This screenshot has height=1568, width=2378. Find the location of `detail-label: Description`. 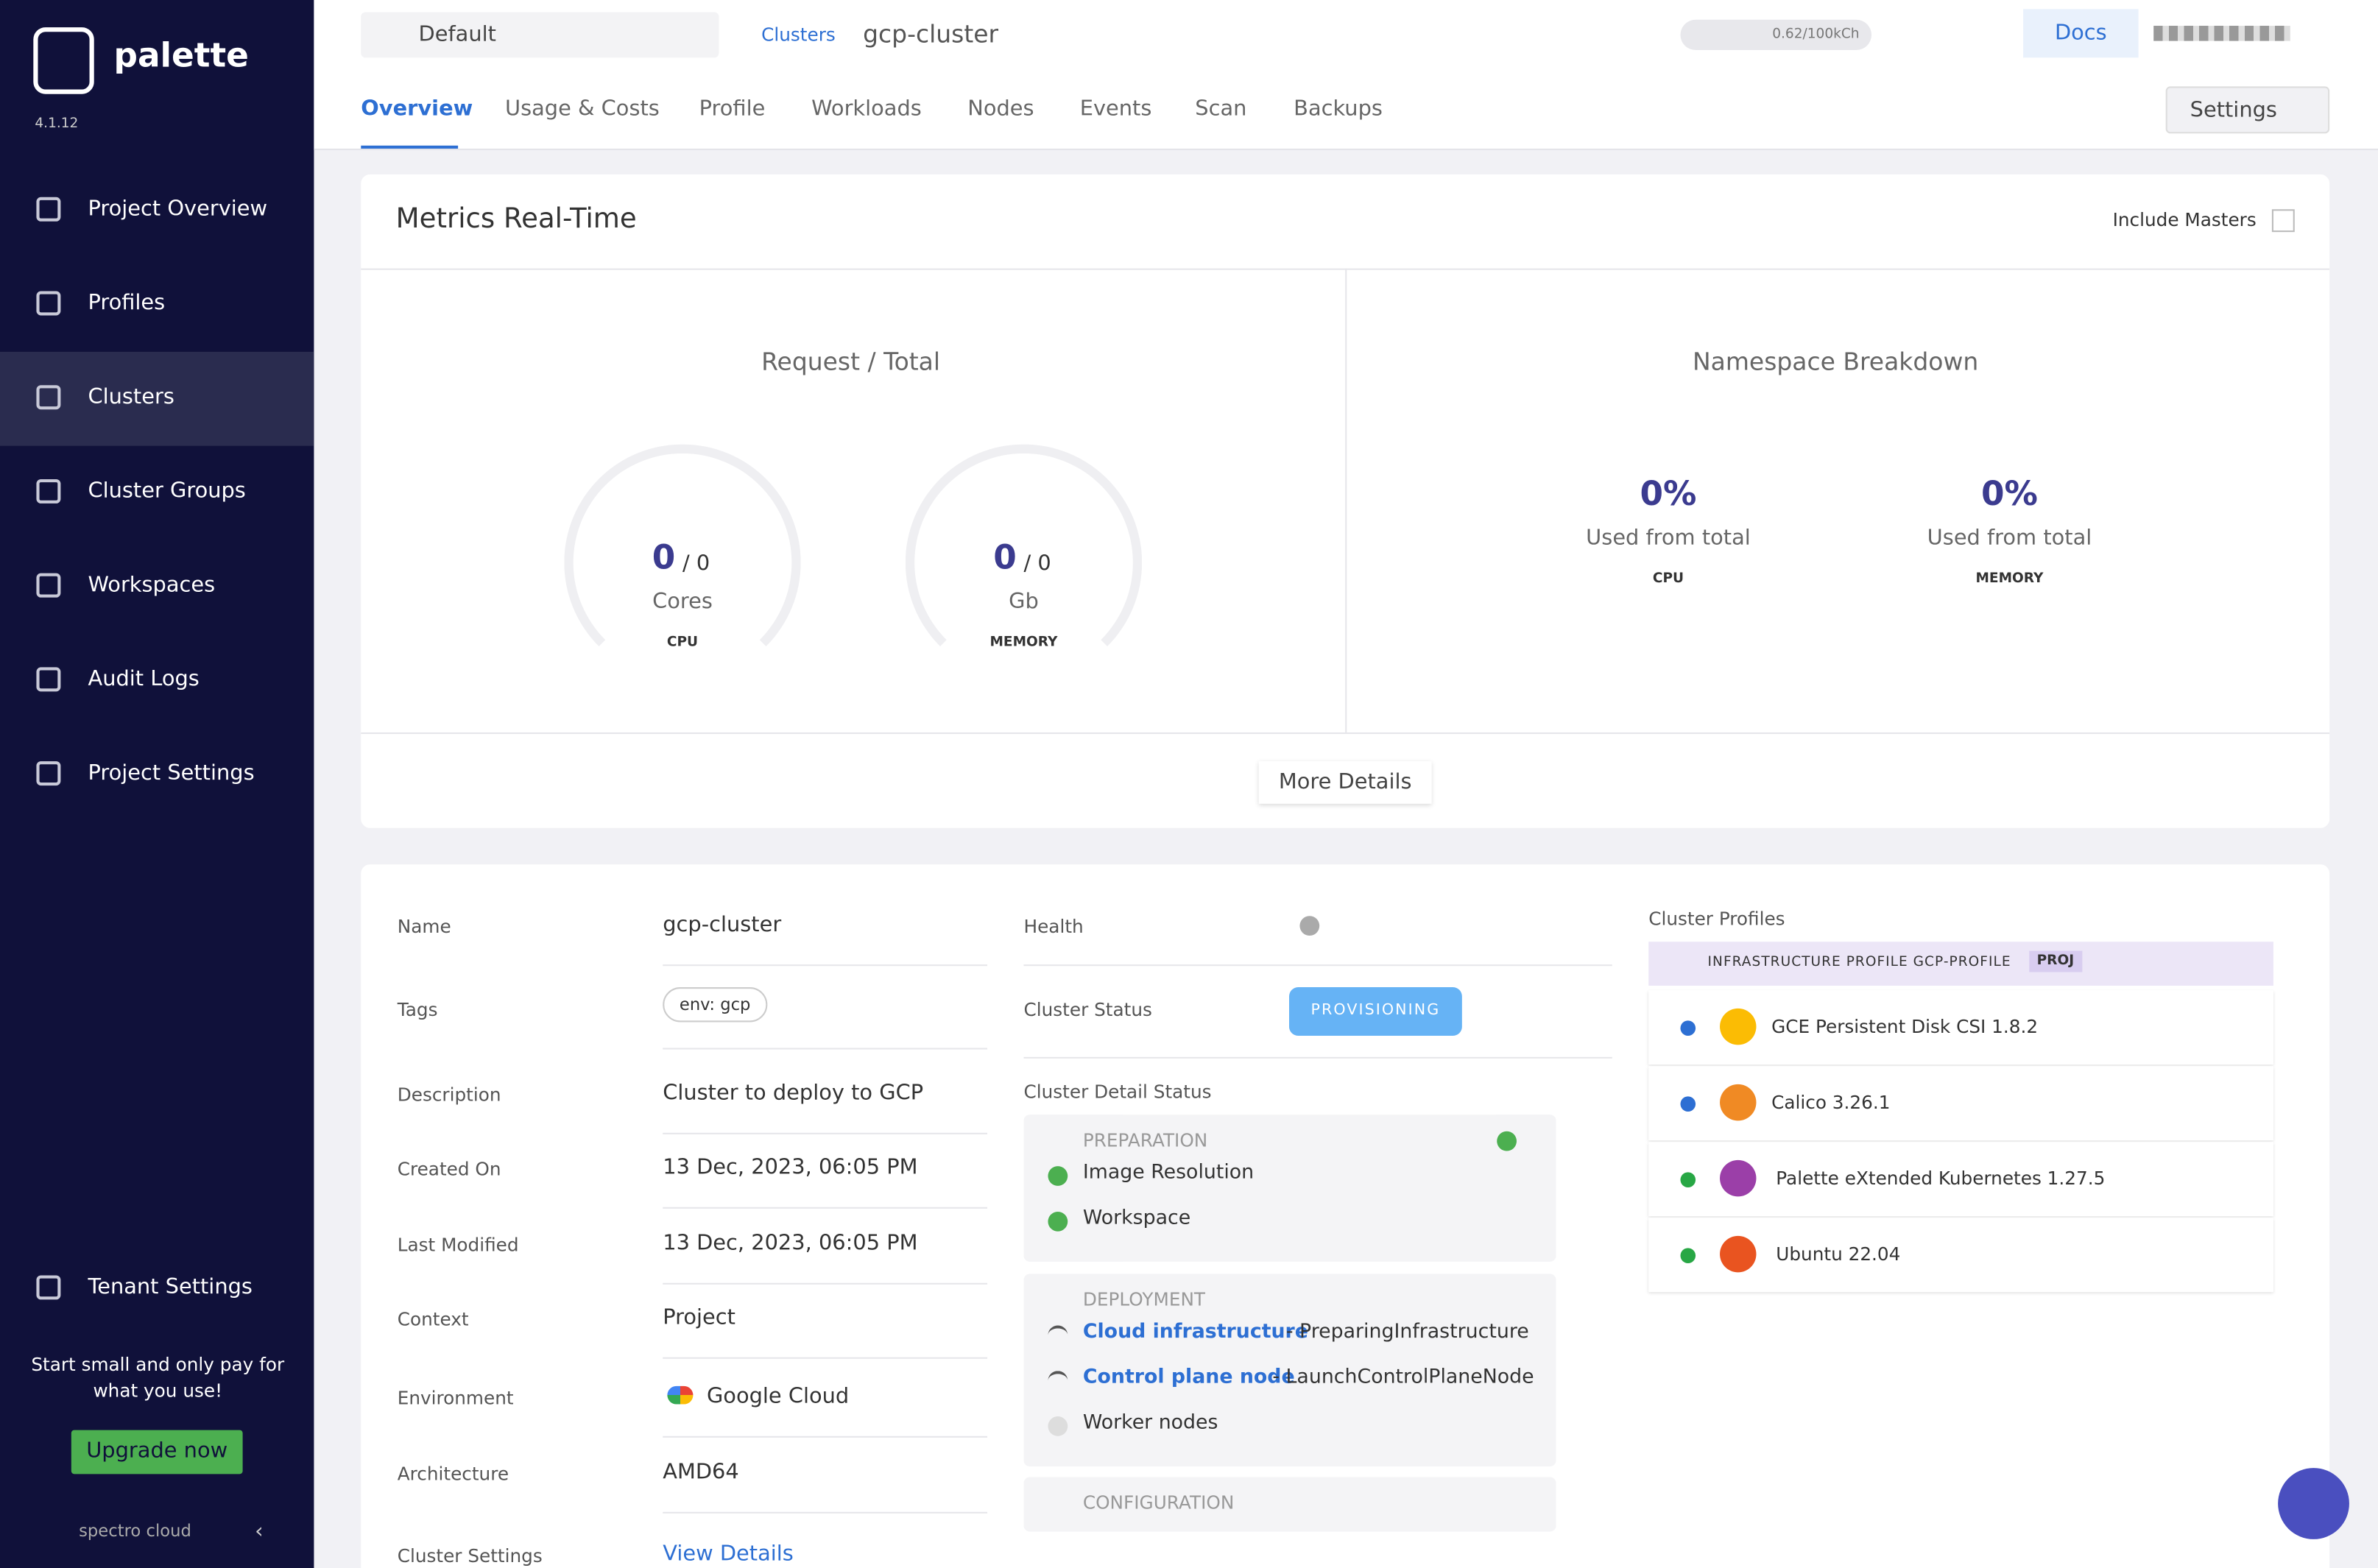

detail-label: Description is located at coordinates (449, 1095).